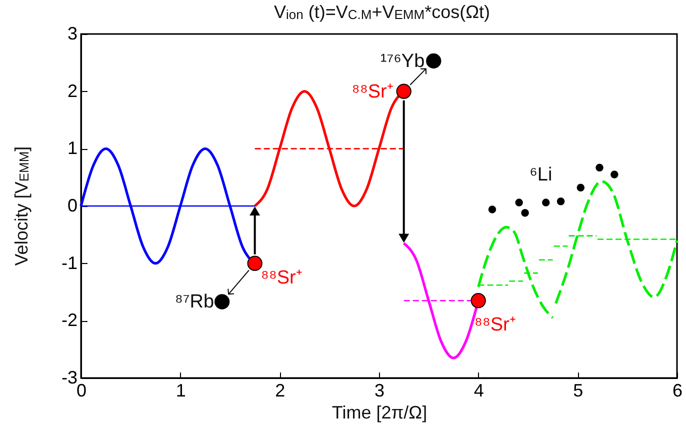 The image size is (686, 446). What do you see at coordinates (280, 390) in the screenshot?
I see `x-tick-label: 2` at bounding box center [280, 390].